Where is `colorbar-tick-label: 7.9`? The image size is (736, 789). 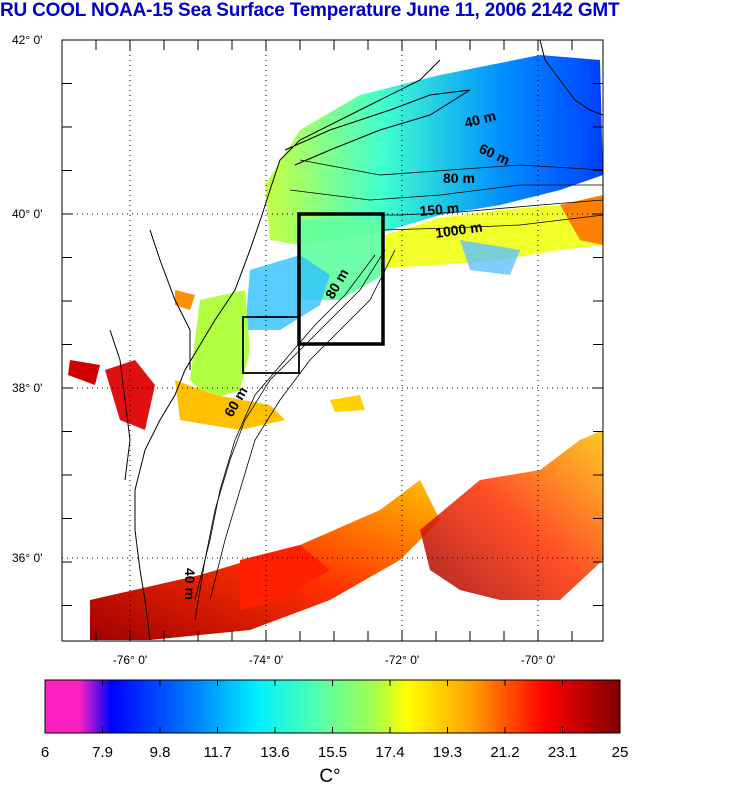
colorbar-tick-label: 7.9 is located at coordinates (102, 752).